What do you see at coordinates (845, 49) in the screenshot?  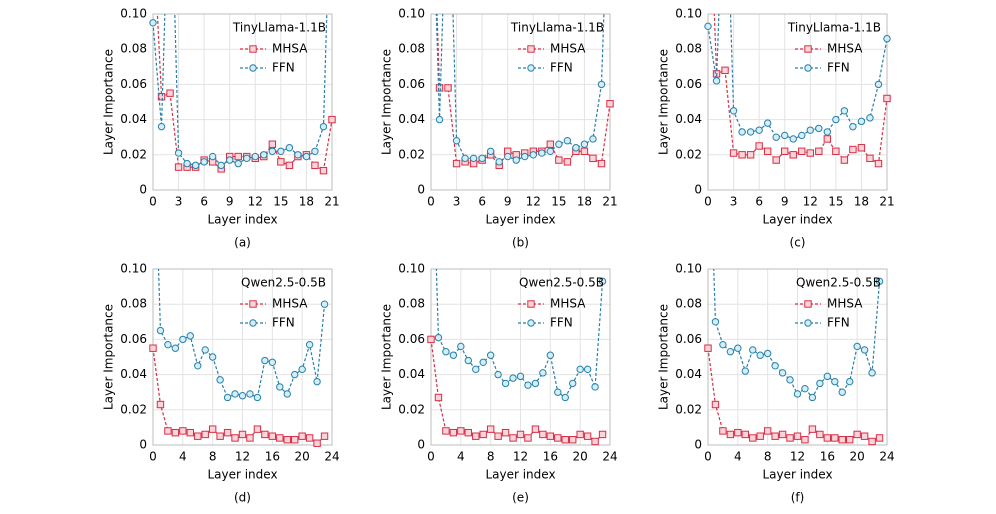 I see `legend-label: MHSA` at bounding box center [845, 49].